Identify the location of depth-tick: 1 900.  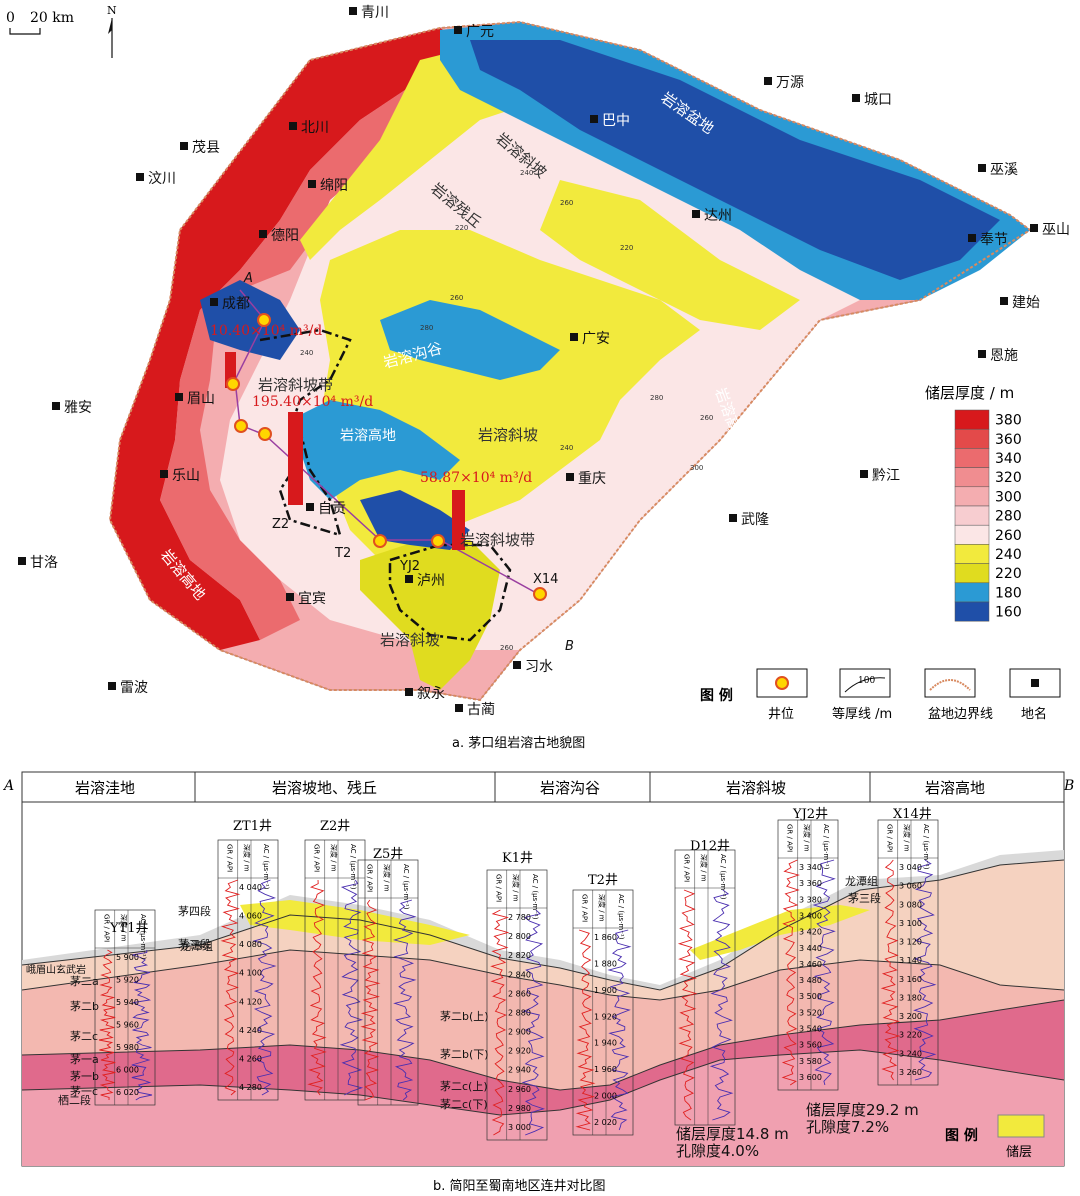
(605, 990).